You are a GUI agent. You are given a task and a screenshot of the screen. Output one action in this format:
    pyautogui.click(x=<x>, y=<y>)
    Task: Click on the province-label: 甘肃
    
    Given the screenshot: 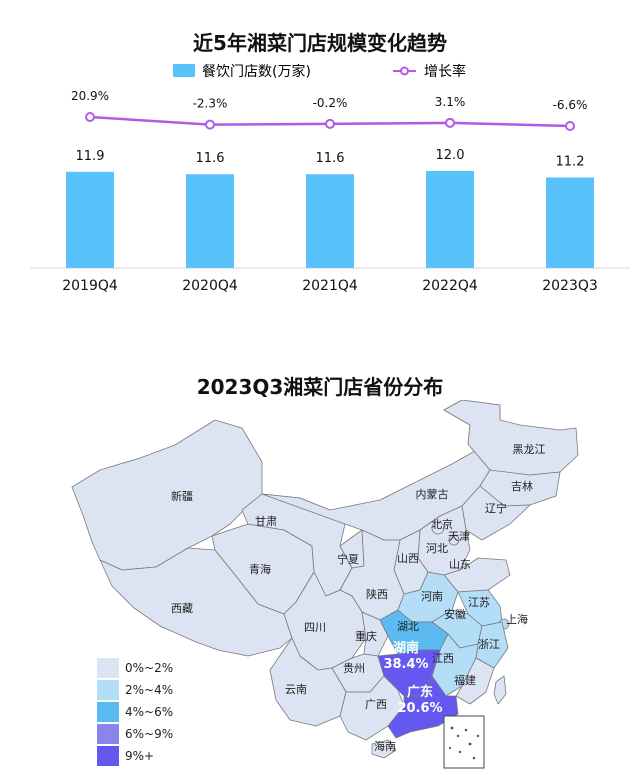 What is the action you would take?
    pyautogui.click(x=266, y=521)
    